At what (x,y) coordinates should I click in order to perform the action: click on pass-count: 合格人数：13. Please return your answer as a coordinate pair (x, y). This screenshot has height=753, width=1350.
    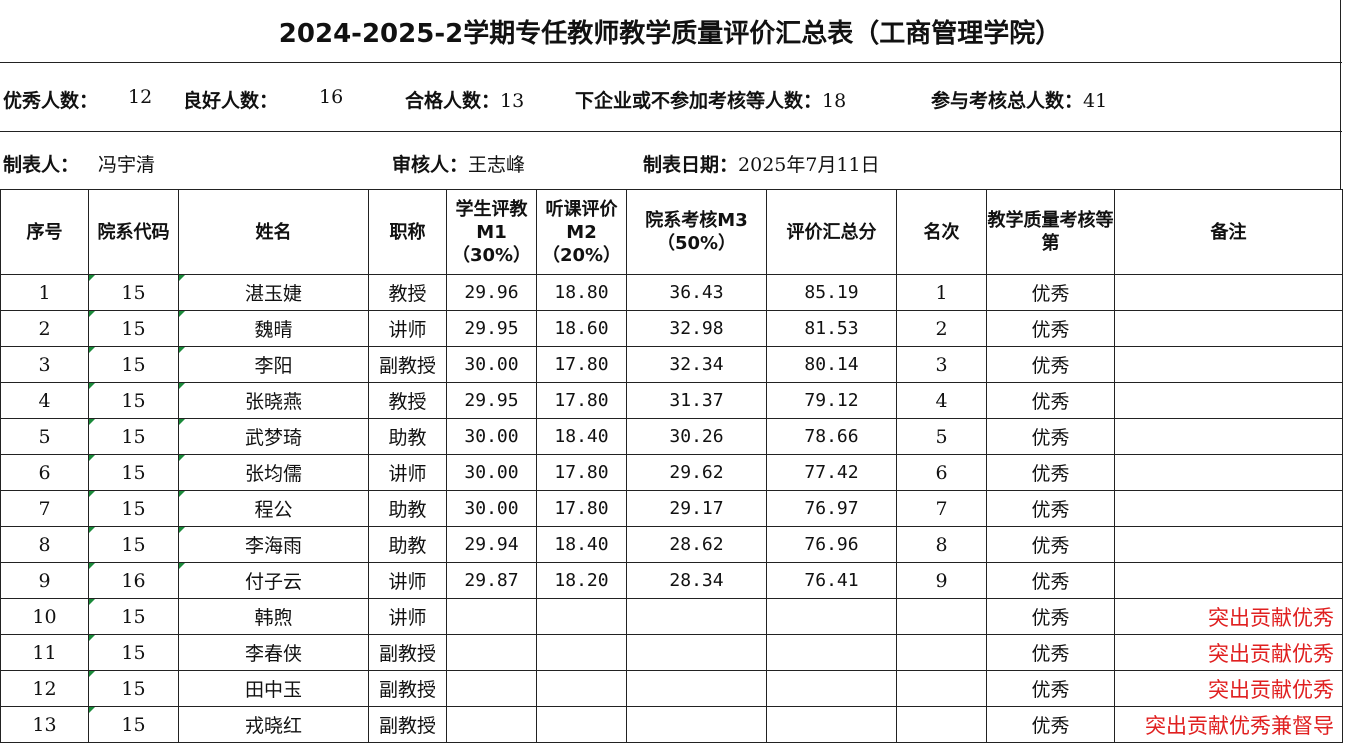
    Looking at the image, I should click on (464, 99).